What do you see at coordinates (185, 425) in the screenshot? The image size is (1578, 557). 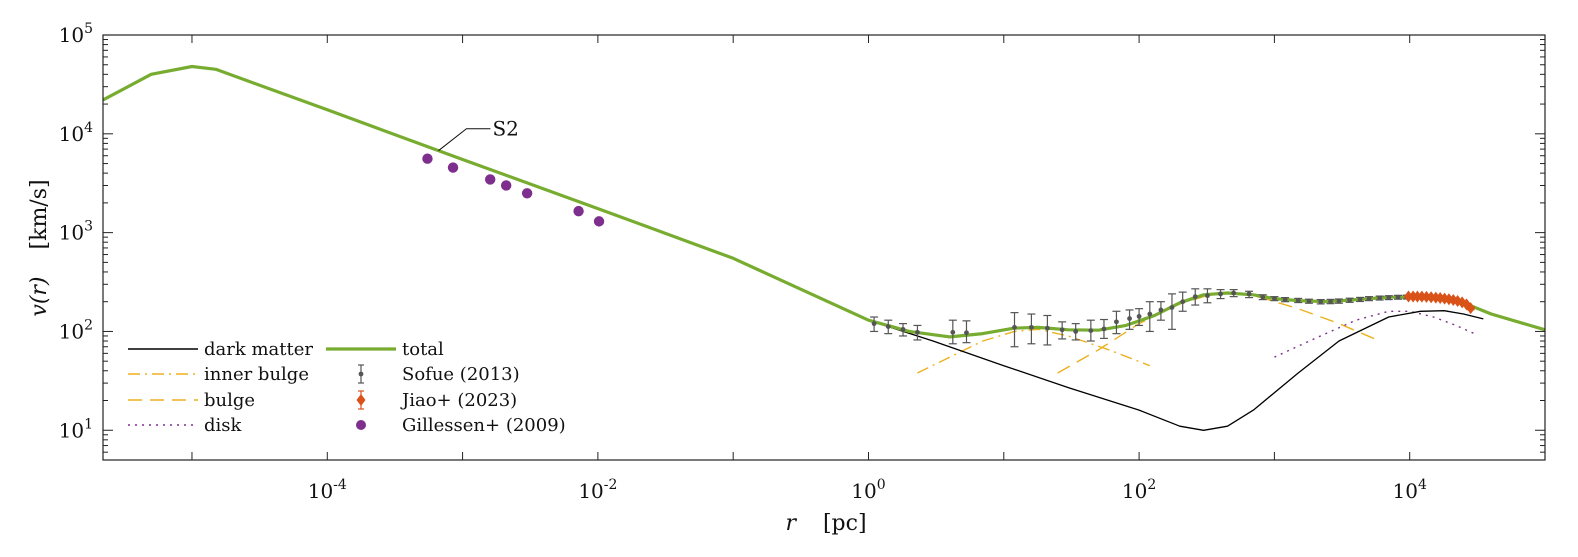 I see `legend-item-disk: disk` at bounding box center [185, 425].